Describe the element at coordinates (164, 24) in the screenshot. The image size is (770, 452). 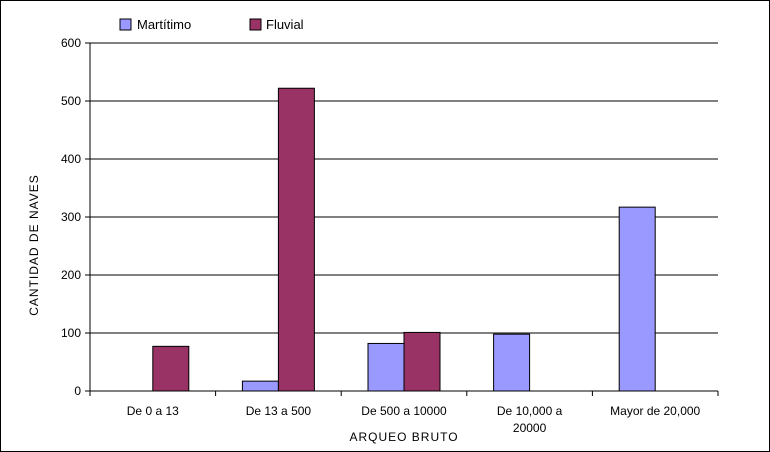
I see `legend-label-maritimo: Martítimo` at that location.